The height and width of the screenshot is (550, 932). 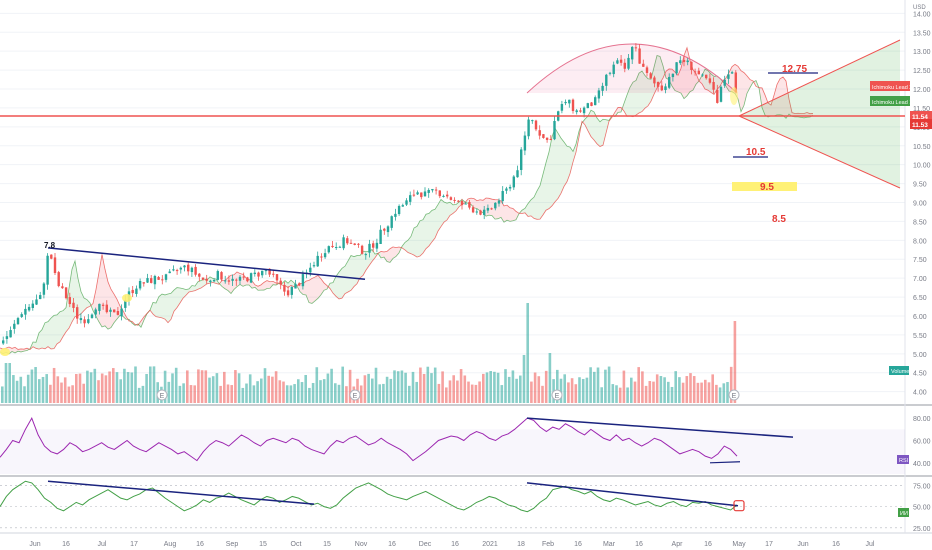 What do you see at coordinates (756, 152) in the screenshot?
I see `annotation-label: 10.5` at bounding box center [756, 152].